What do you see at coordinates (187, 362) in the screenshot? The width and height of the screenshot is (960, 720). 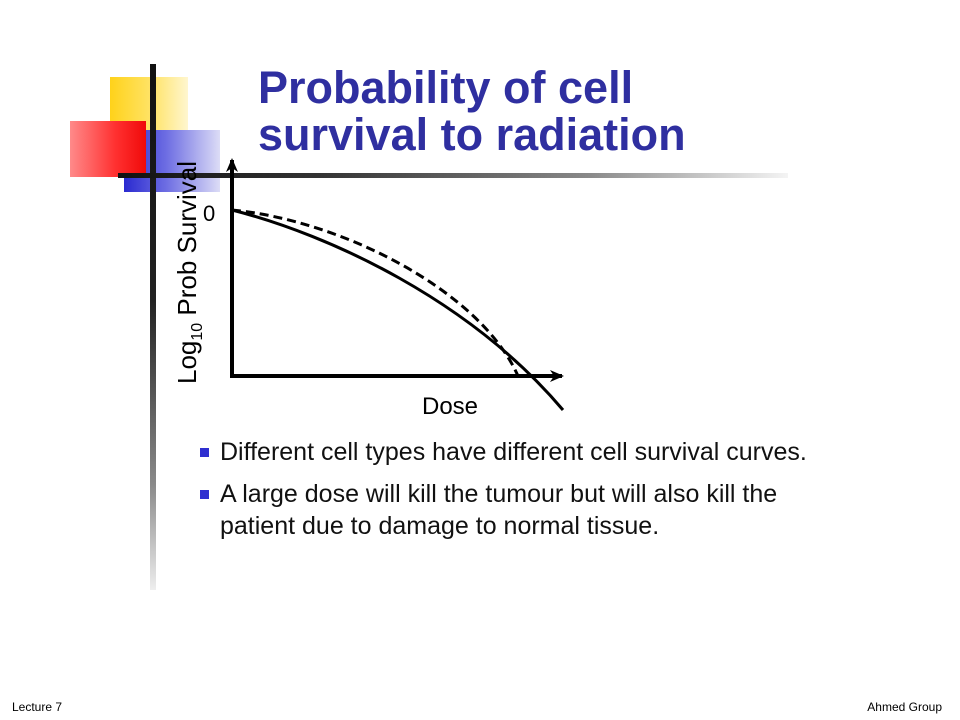 I see `y-axis-label-prefix: Log` at bounding box center [187, 362].